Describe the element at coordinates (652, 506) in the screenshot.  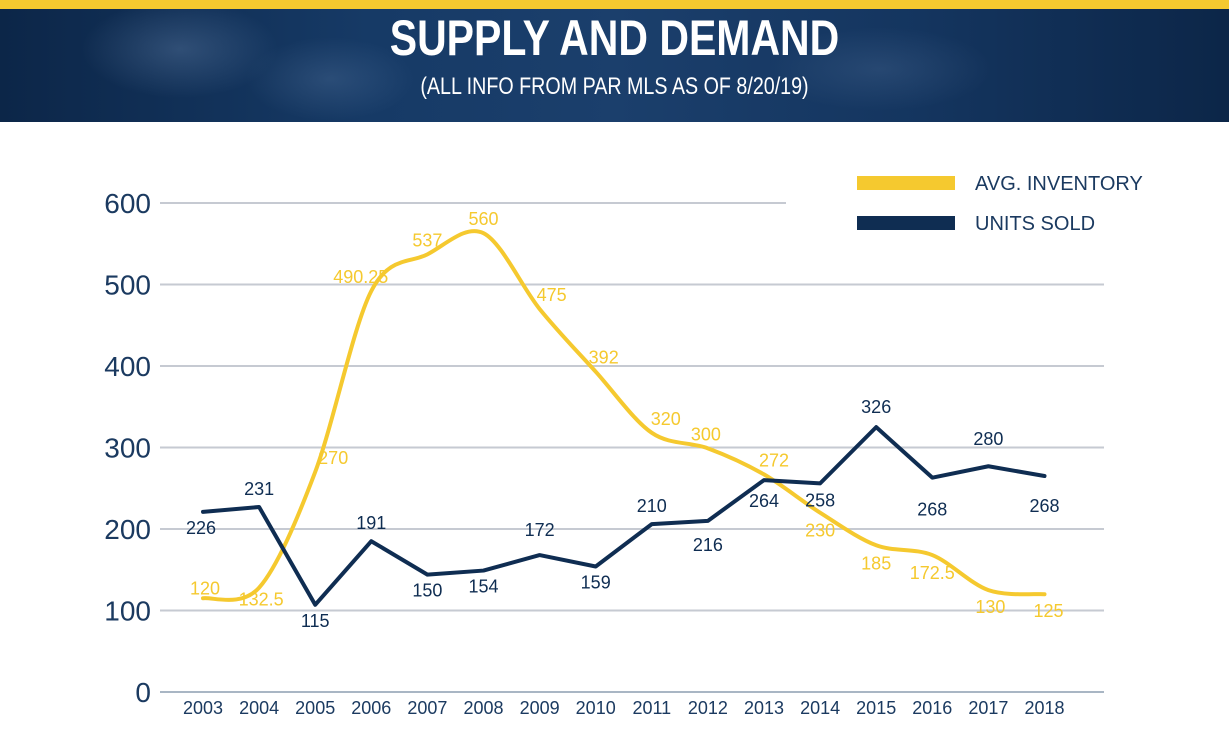
I see `data-label-units-sold: 210` at that location.